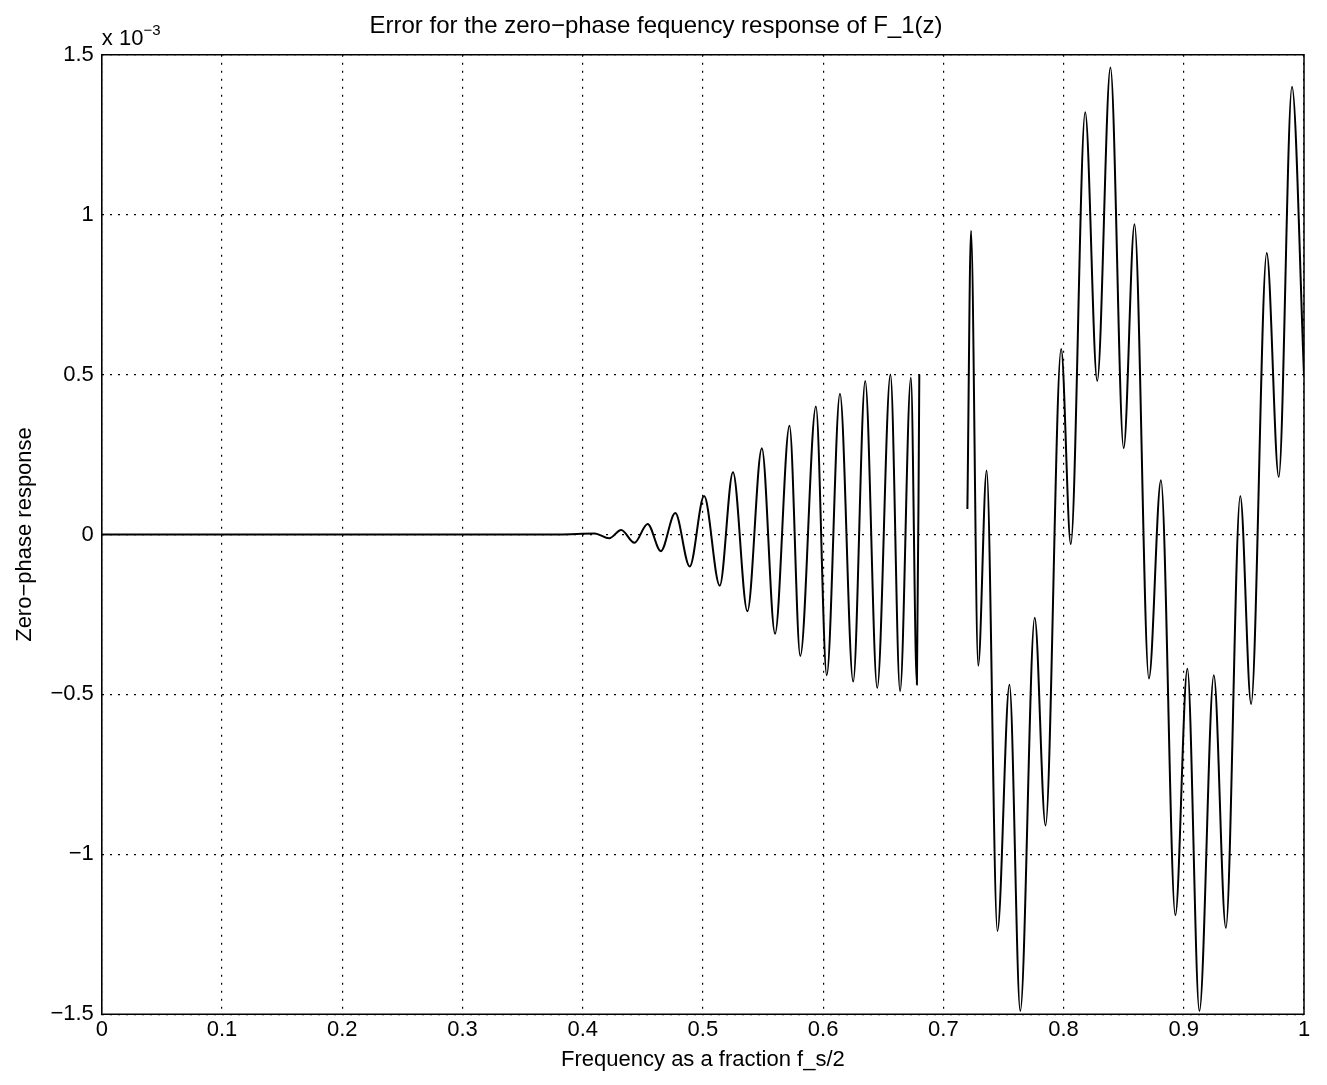 The width and height of the screenshot is (1327, 1085). Describe the element at coordinates (78, 53) in the screenshot. I see `y-tick-label: 1.5` at that location.